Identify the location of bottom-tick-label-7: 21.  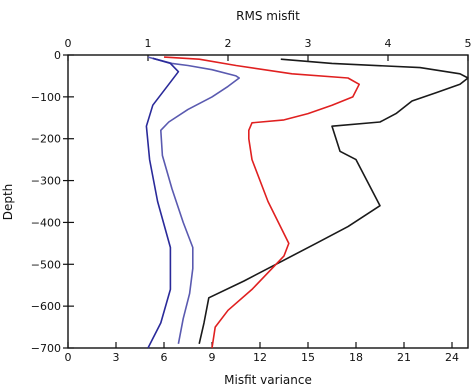
(404, 357).